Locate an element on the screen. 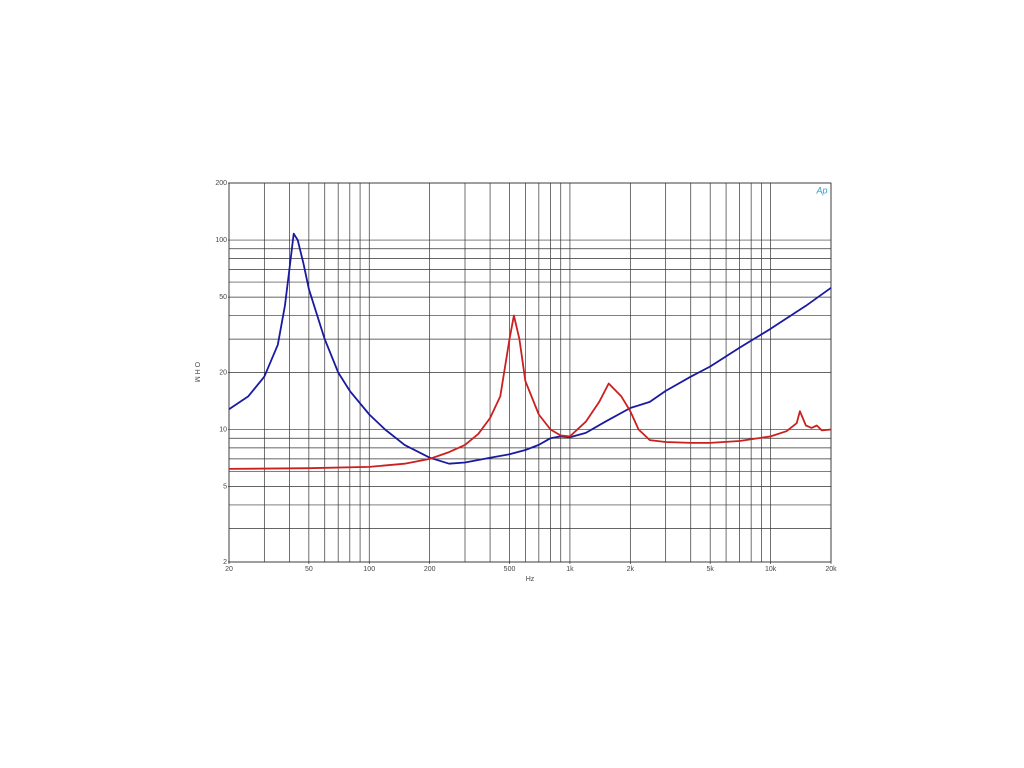 Image resolution: width=1024 pixels, height=768 pixels. y-tick-label: 2 is located at coordinates (225, 562).